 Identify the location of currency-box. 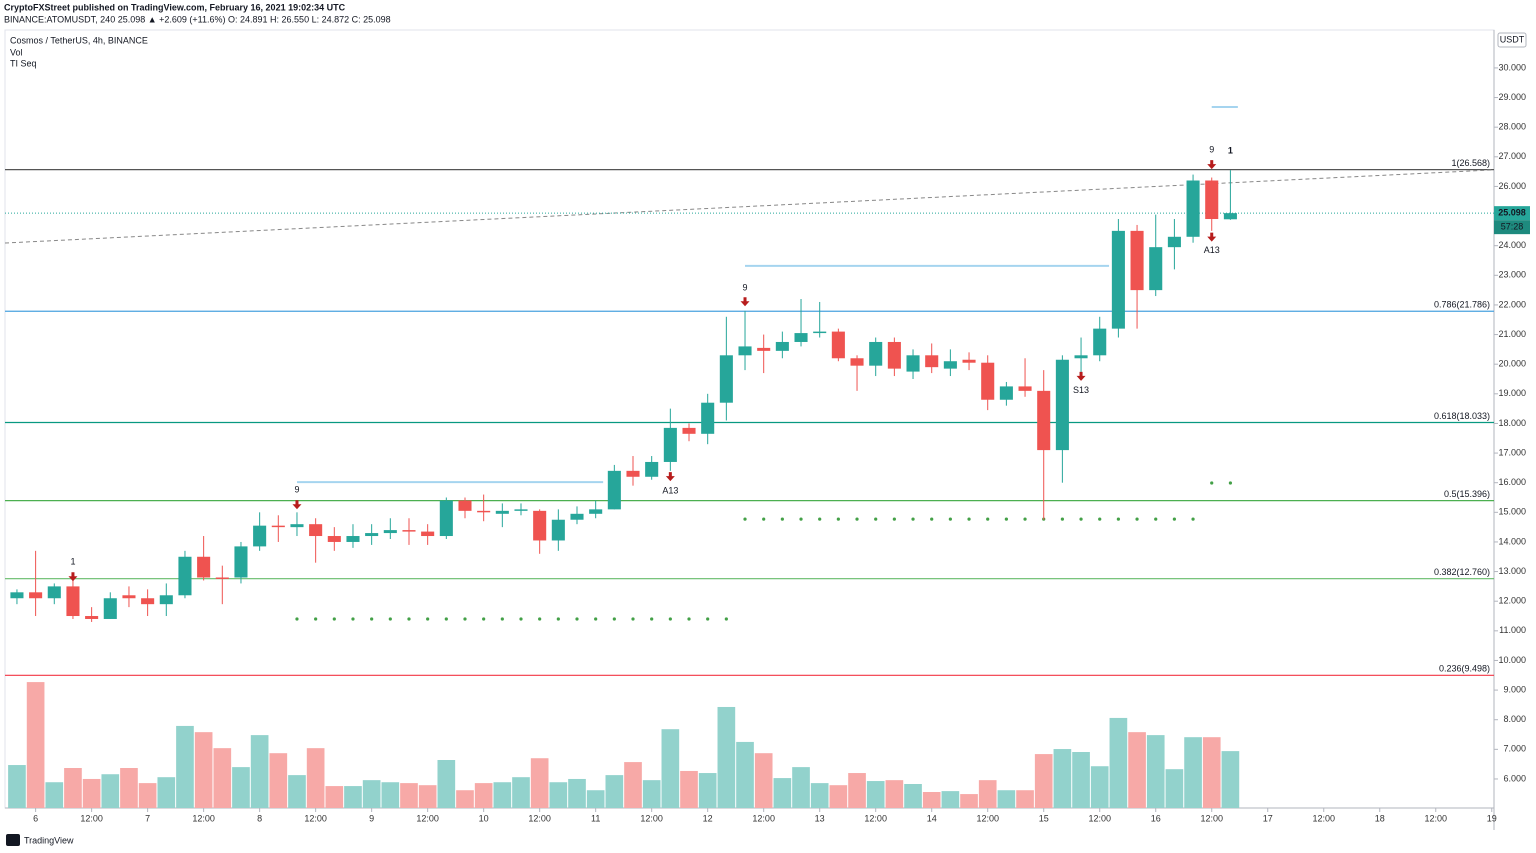
(1512, 40).